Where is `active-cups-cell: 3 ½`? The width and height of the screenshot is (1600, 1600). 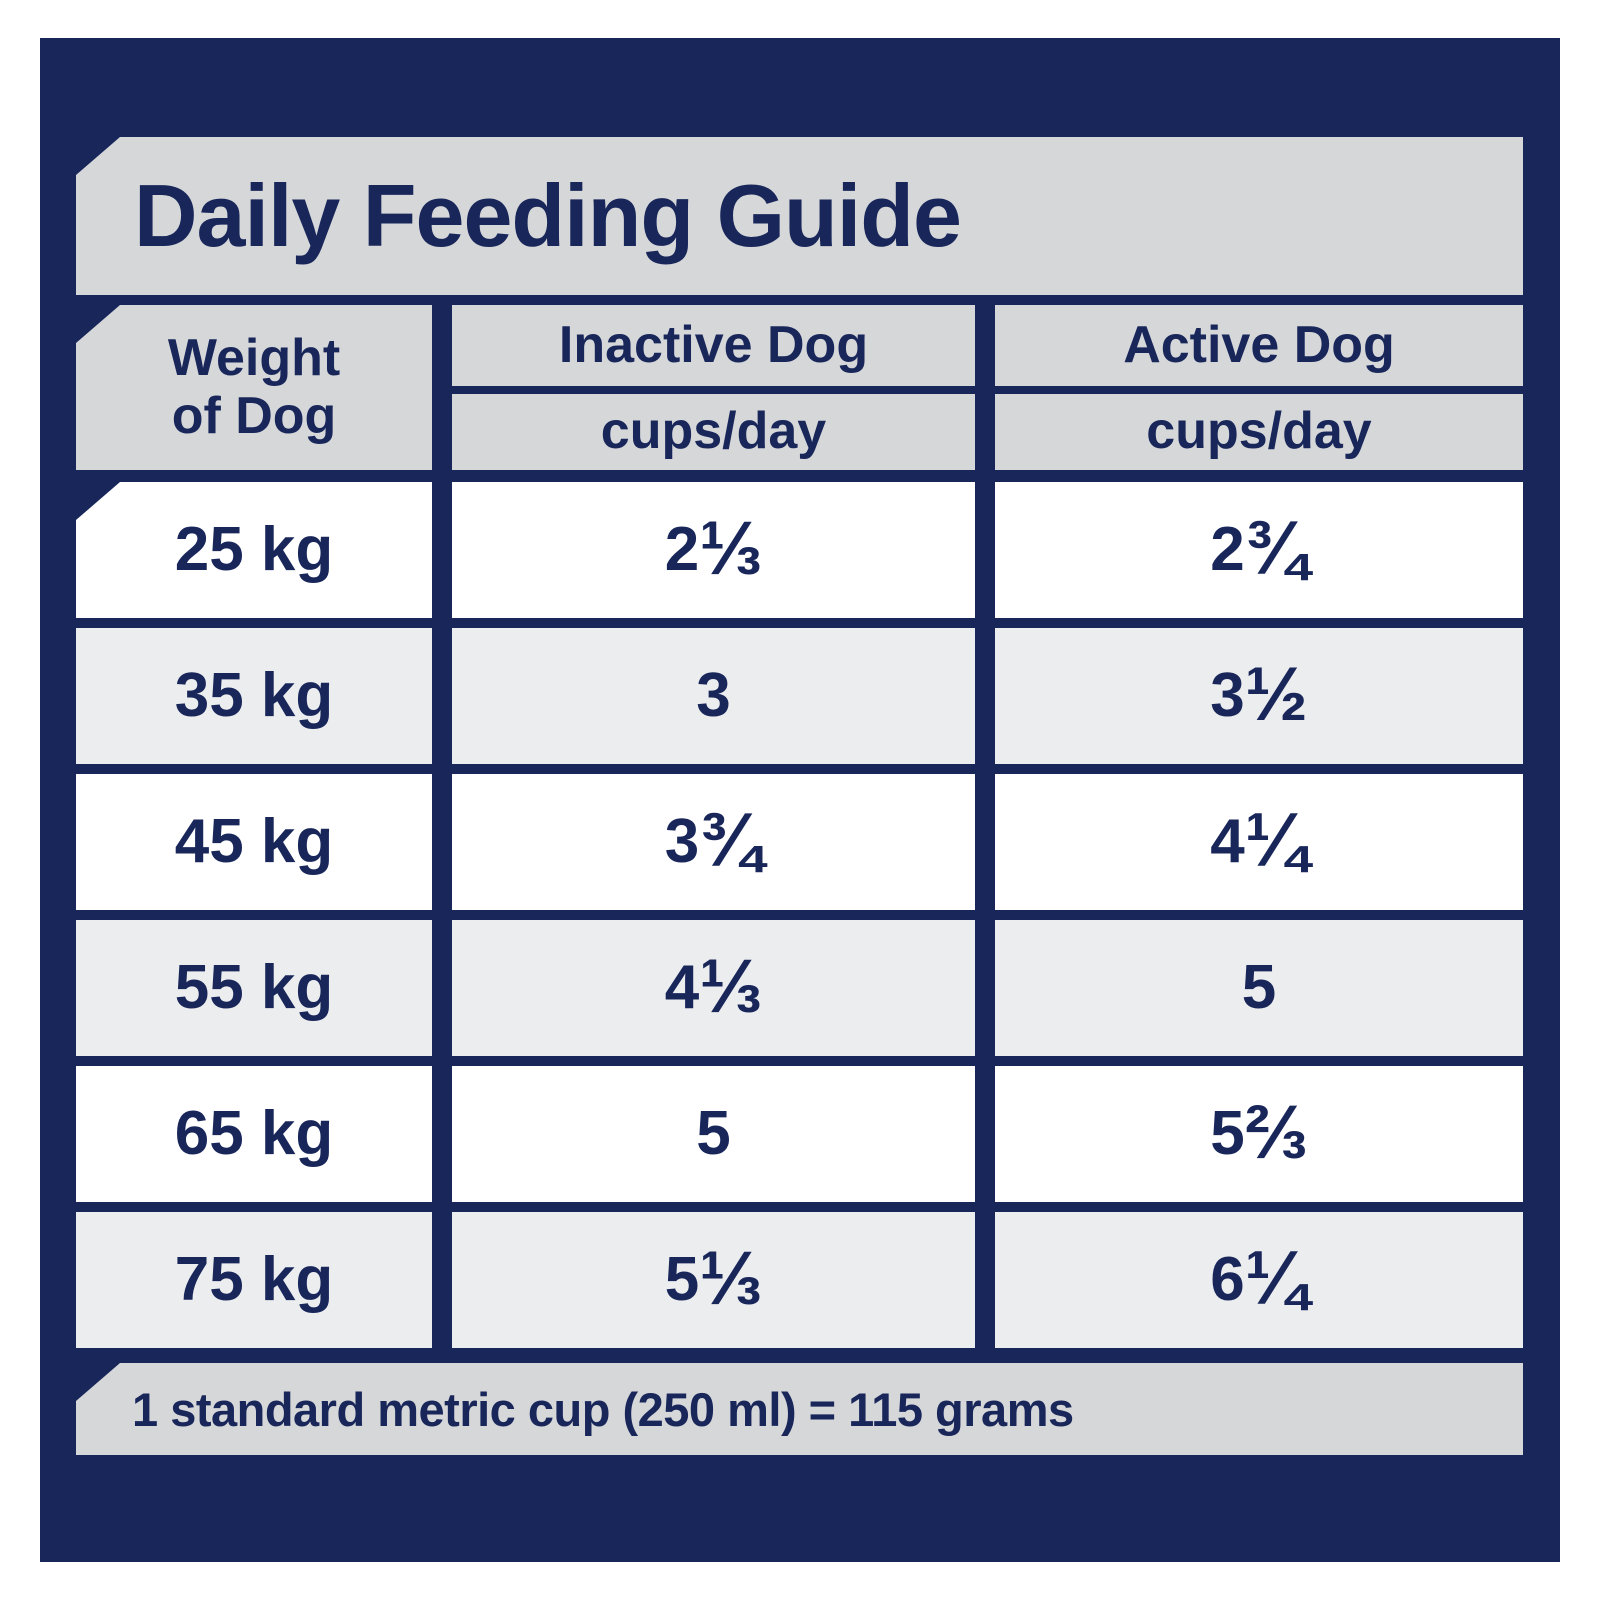
active-cups-cell: 3 ½ is located at coordinates (1259, 696).